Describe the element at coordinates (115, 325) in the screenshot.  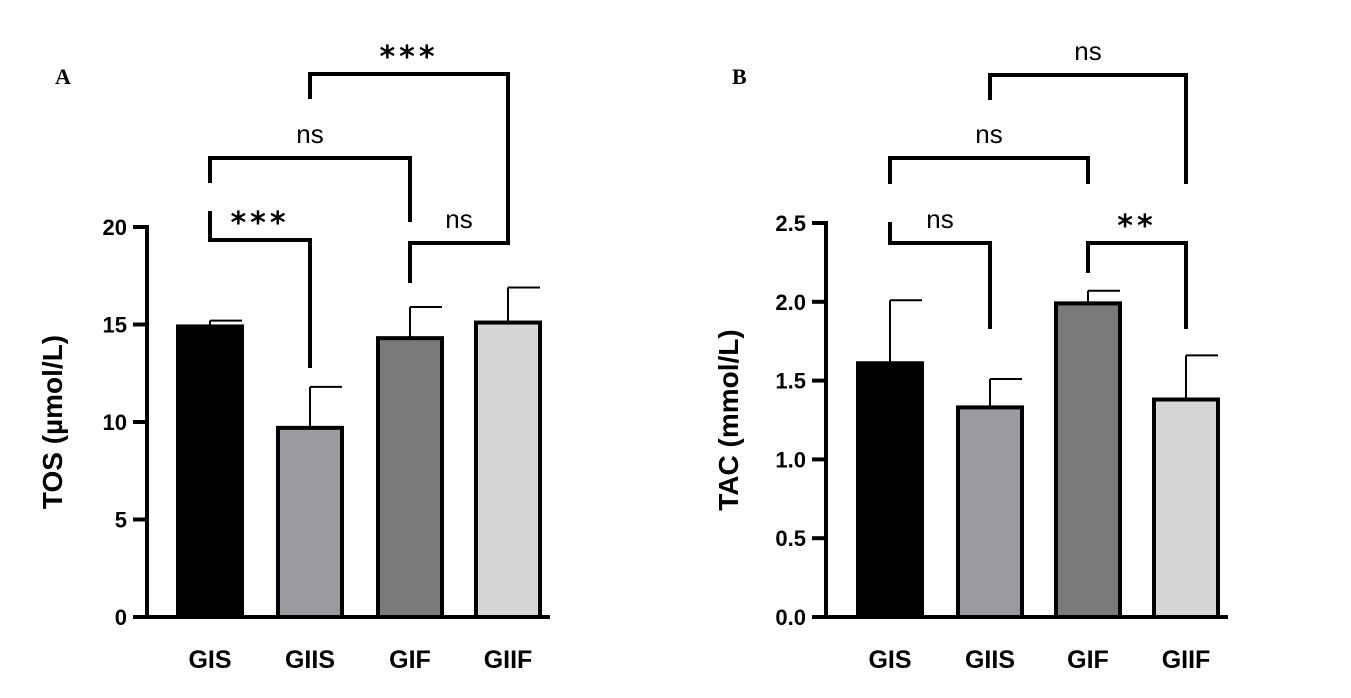
I see `y-tick-label: 15` at that location.